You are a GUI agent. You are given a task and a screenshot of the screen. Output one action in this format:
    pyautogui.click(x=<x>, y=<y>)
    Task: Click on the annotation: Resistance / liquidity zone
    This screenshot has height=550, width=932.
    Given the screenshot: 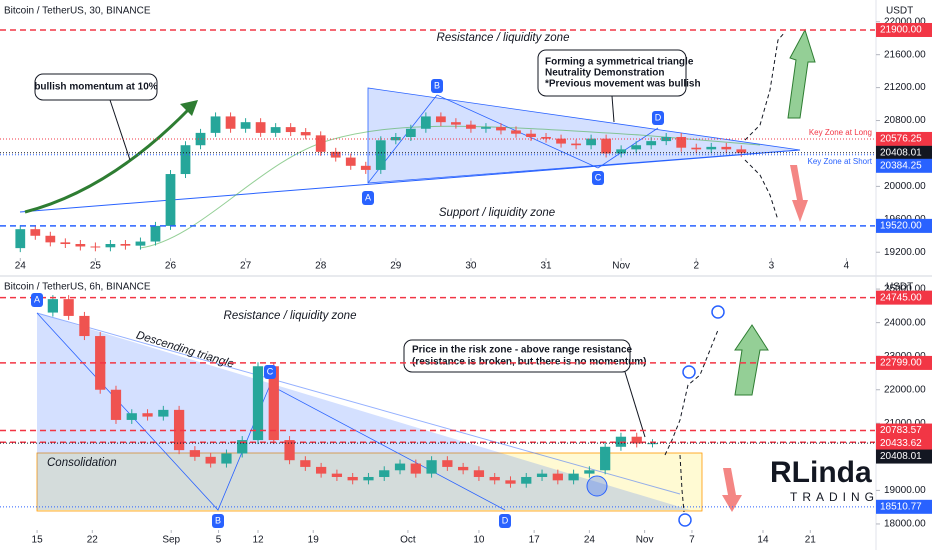 What is the action you would take?
    pyautogui.click(x=503, y=38)
    